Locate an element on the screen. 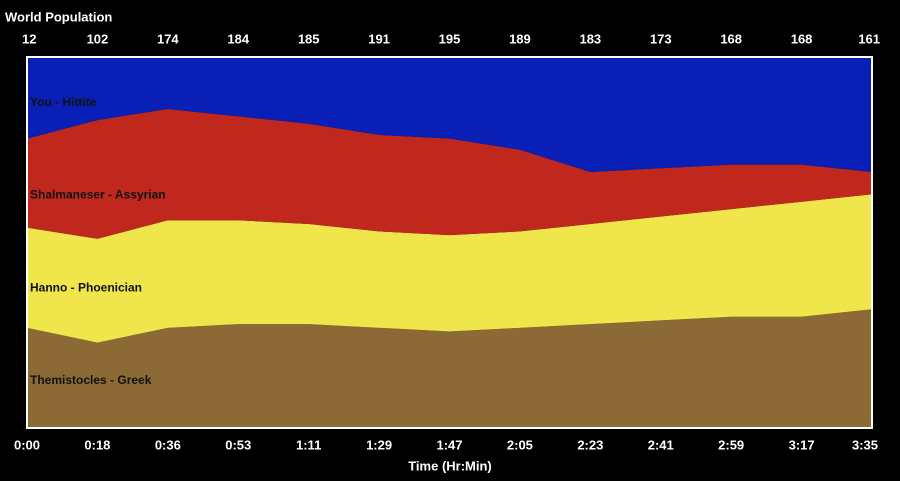  x-tick-label: 1:29 is located at coordinates (379, 444).